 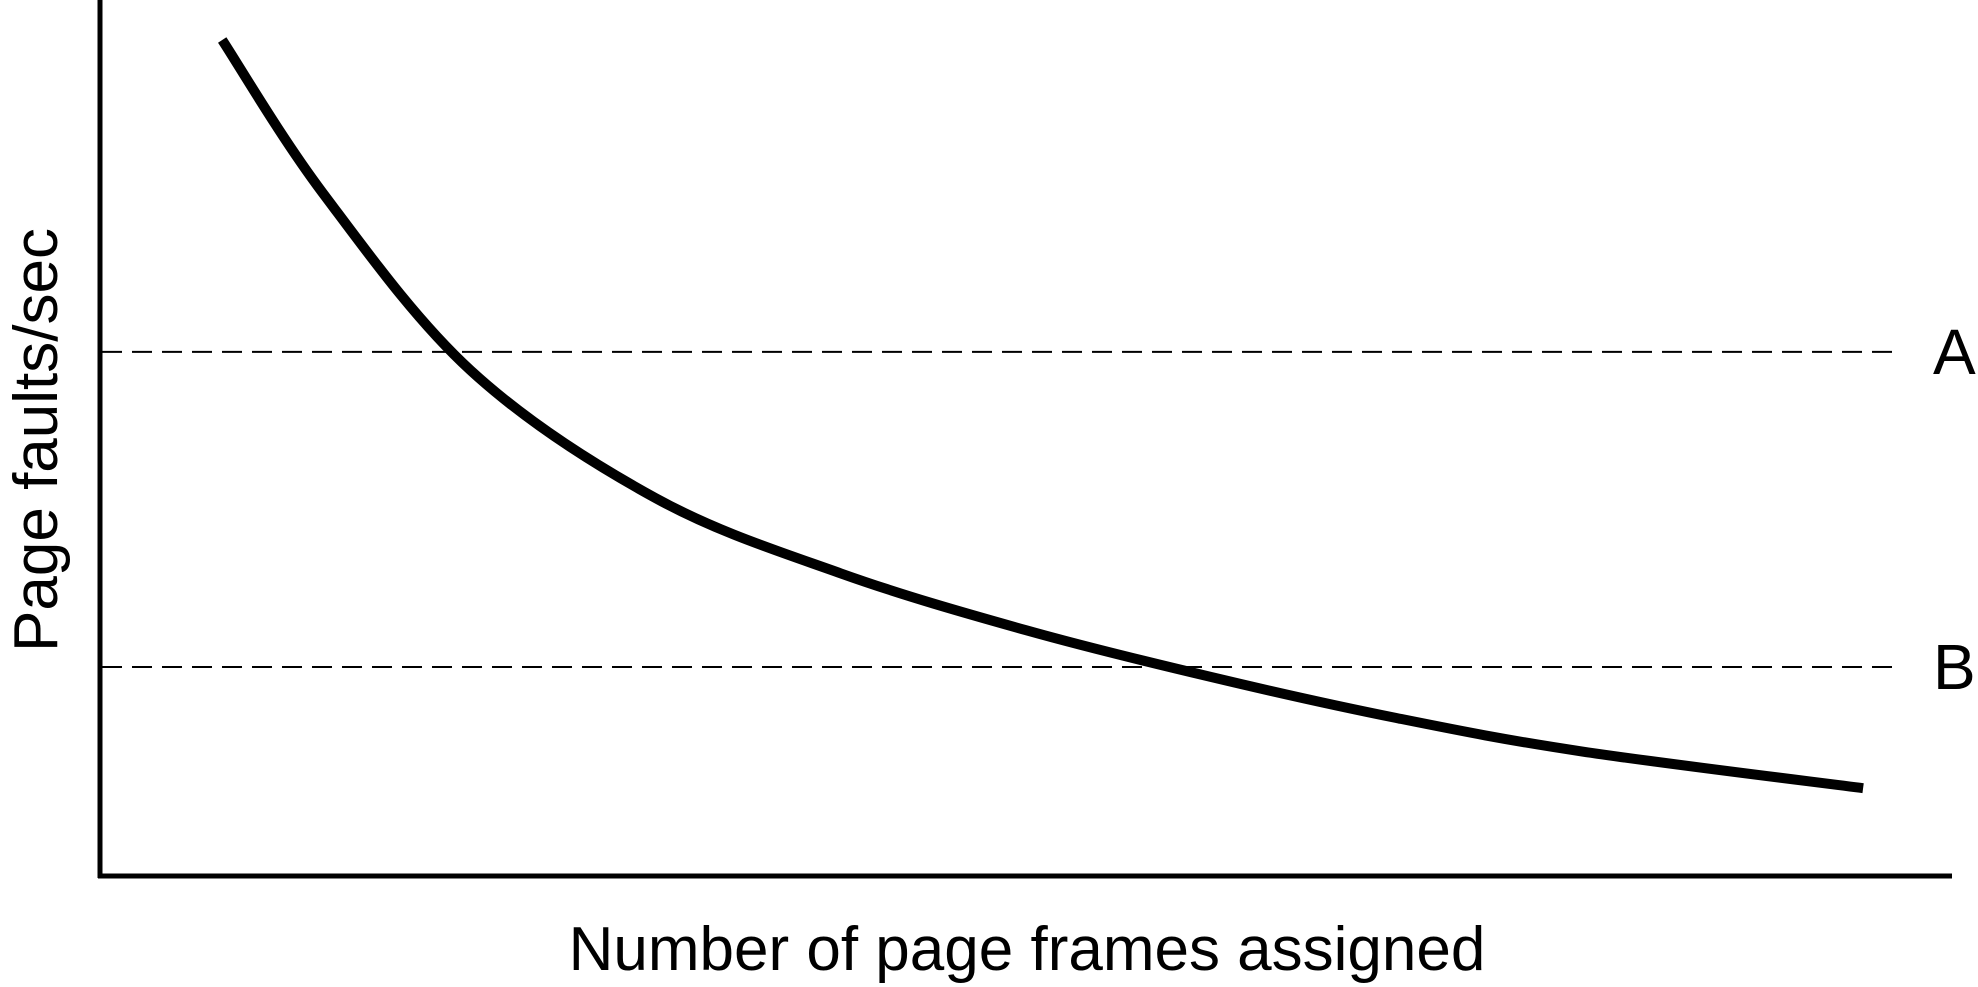 What do you see at coordinates (36, 440) in the screenshot?
I see `y-axis-label: Page faults/sec` at bounding box center [36, 440].